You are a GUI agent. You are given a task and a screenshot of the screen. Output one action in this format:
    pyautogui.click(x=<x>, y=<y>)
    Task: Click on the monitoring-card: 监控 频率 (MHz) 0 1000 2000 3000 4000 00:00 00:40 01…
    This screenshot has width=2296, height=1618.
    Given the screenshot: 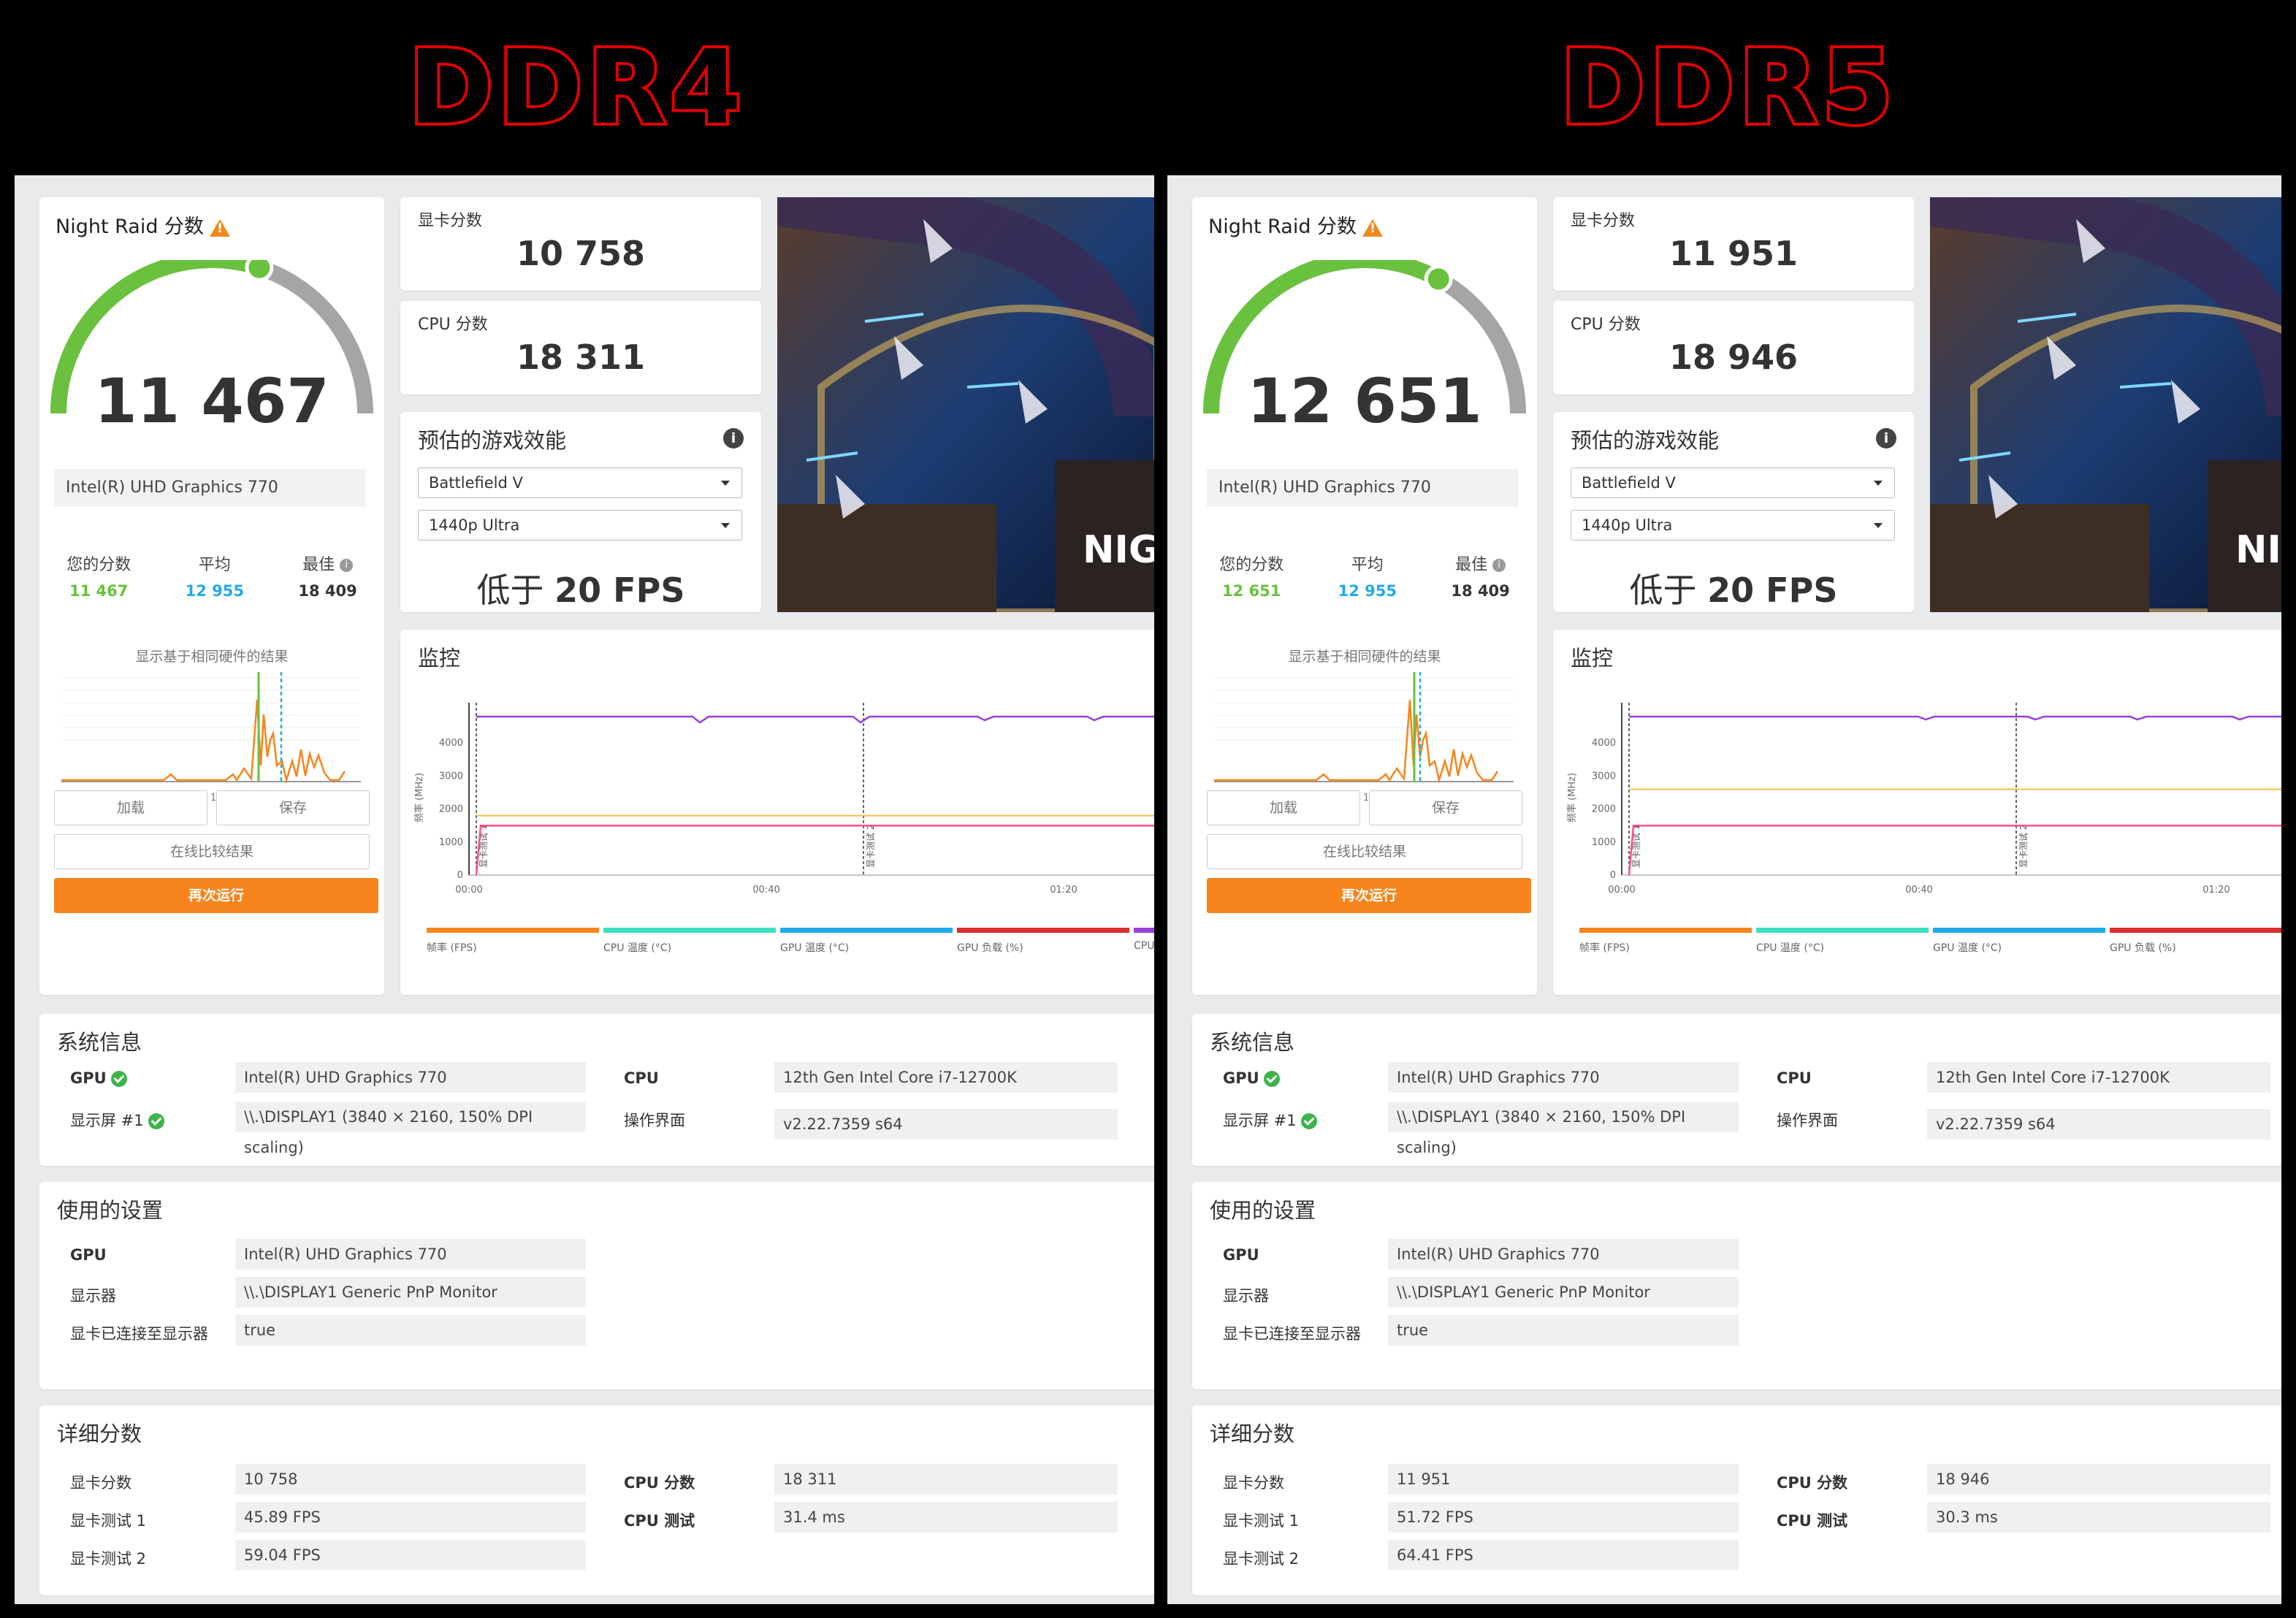 What is the action you would take?
    pyautogui.click(x=777, y=812)
    